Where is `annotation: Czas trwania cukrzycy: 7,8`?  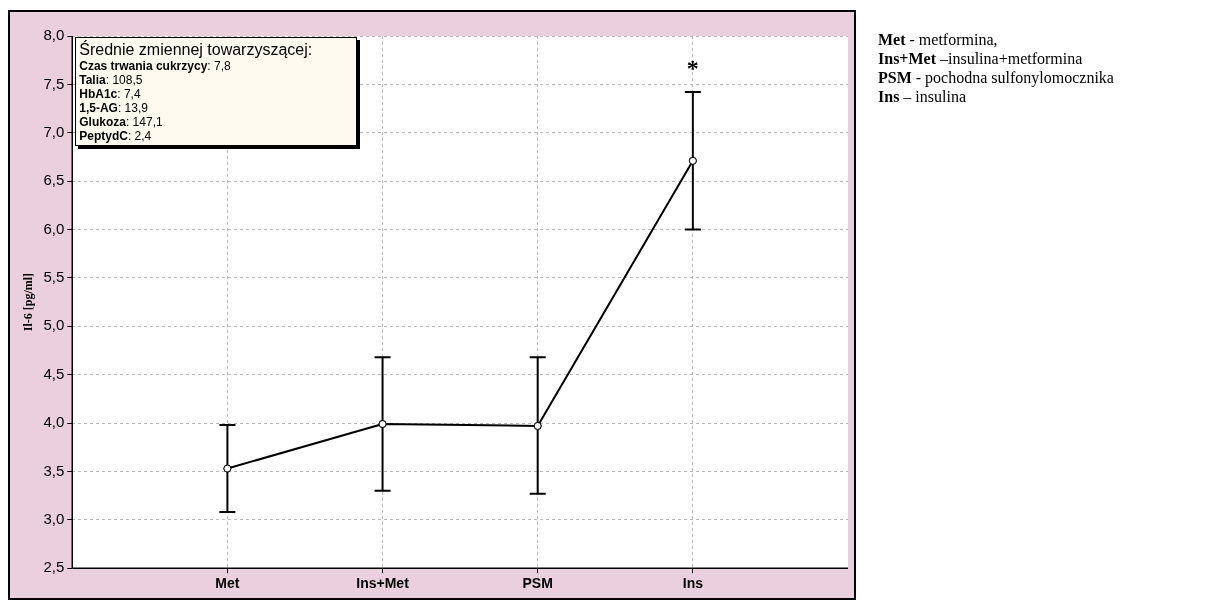
annotation: Czas trwania cukrzycy: 7,8 is located at coordinates (155, 66).